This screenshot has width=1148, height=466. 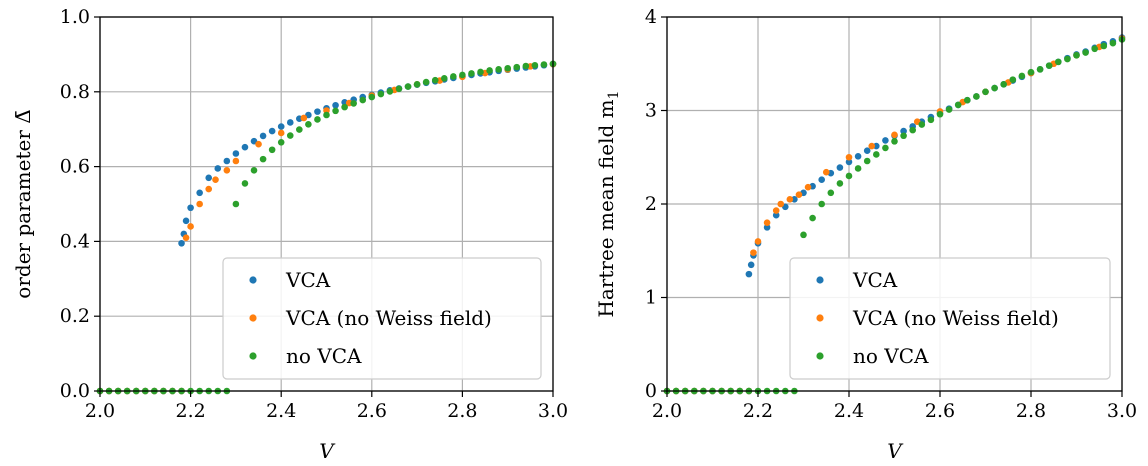 I want to click on y-axis-label-text: order parameter Δ̄, so click(x=23, y=203).